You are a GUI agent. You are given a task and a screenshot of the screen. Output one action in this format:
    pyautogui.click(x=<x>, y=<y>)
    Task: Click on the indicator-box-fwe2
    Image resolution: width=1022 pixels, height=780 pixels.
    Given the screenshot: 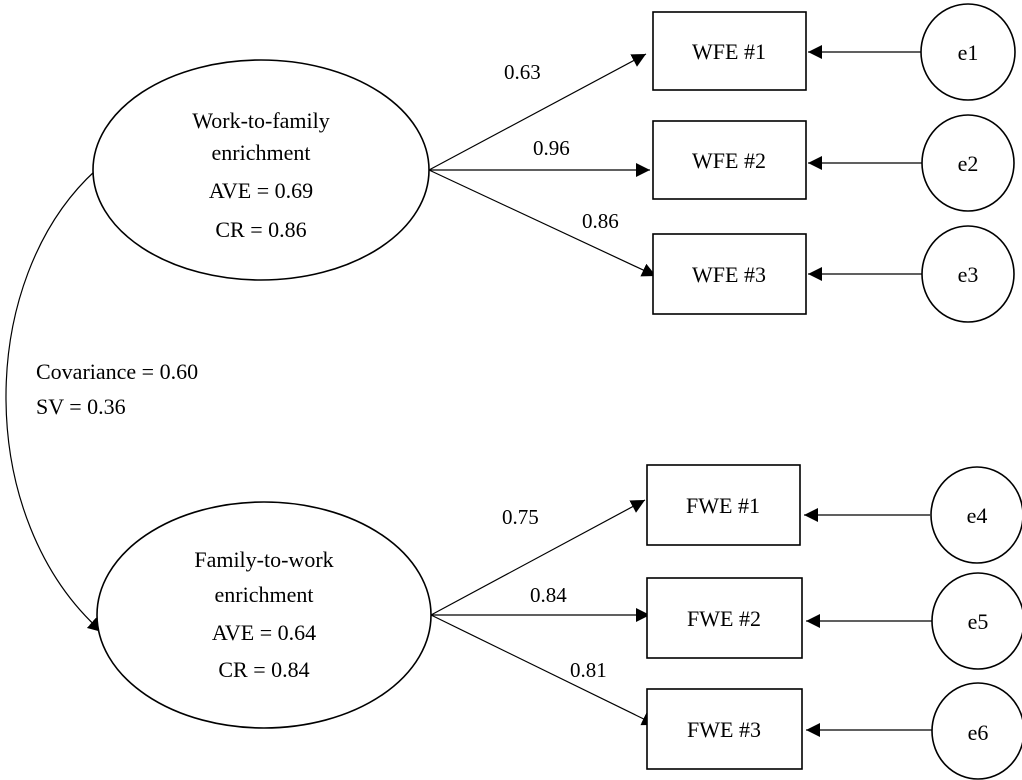 What is the action you would take?
    pyautogui.click(x=724, y=618)
    